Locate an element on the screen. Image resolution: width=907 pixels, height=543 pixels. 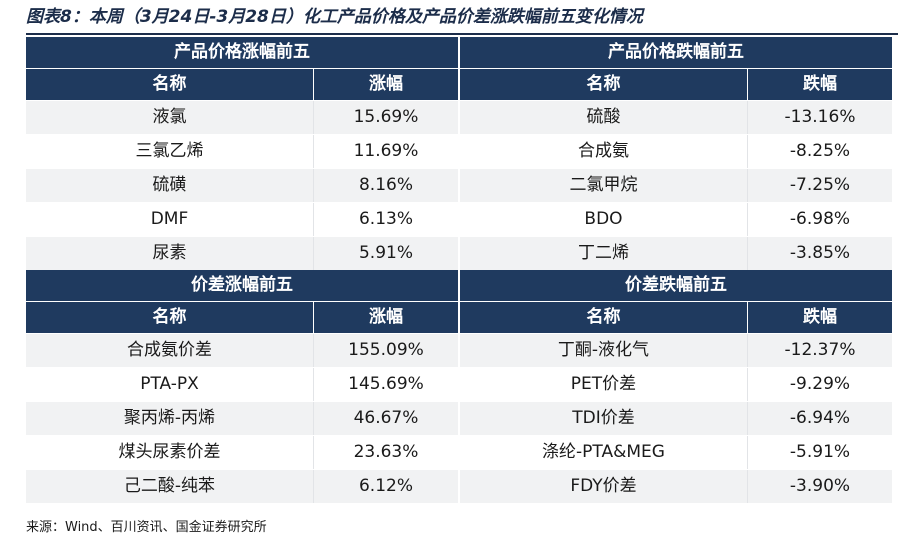
product-name: 聚丙烯-丙烯 is located at coordinates (169, 418).